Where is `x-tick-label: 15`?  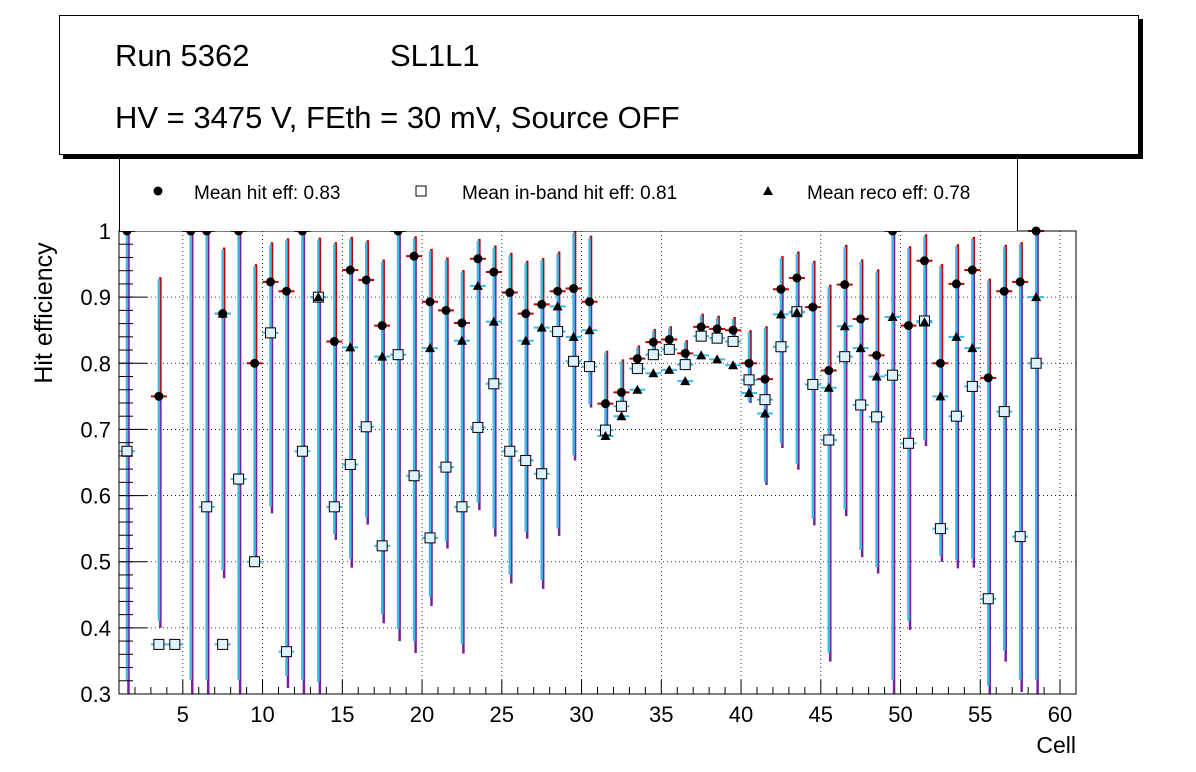 x-tick-label: 15 is located at coordinates (342, 714).